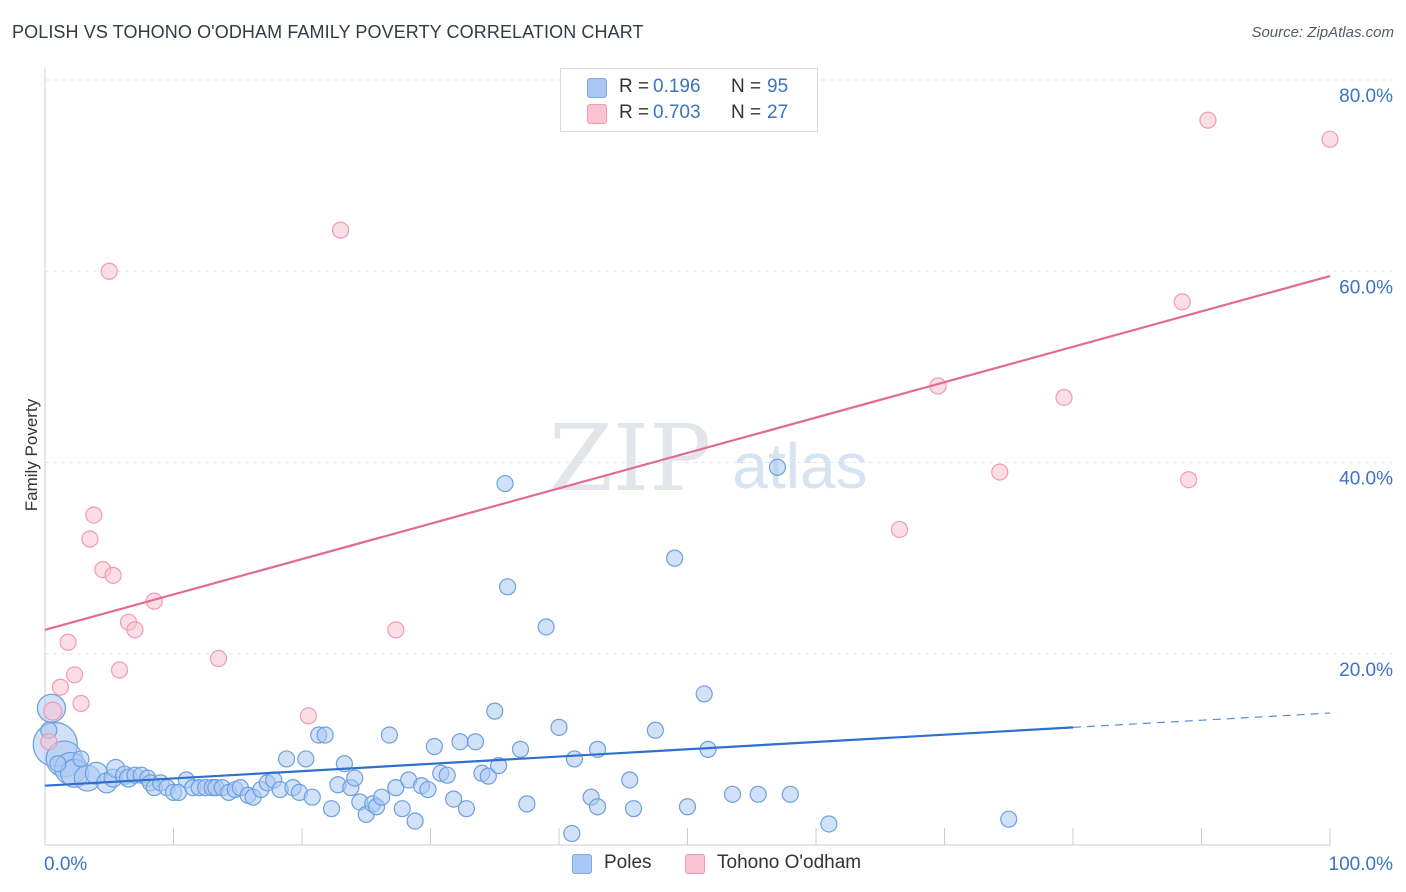 The height and width of the screenshot is (892, 1406). What do you see at coordinates (31, 455) in the screenshot?
I see `y-axis-title: Family Poverty` at bounding box center [31, 455].